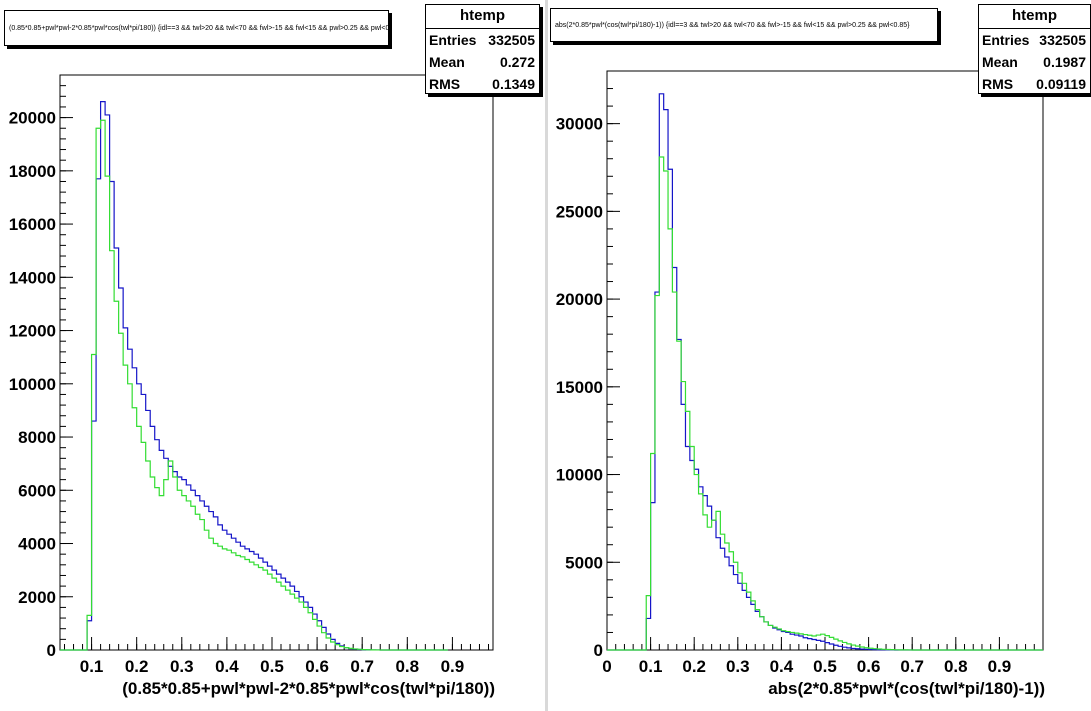 The image size is (1091, 711). I want to click on left-x-tick-label: 0.6, so click(317, 666).